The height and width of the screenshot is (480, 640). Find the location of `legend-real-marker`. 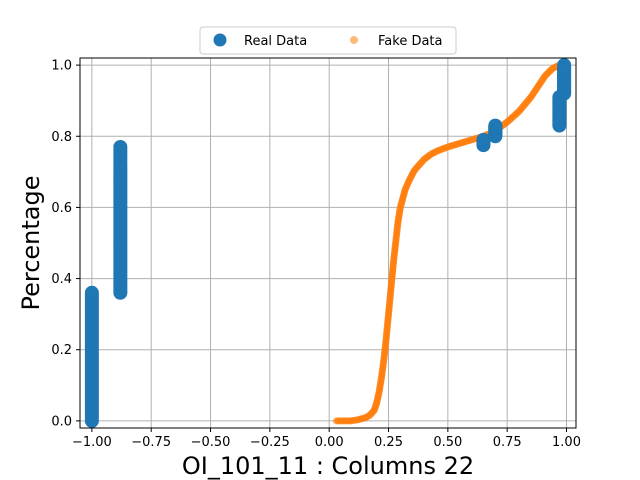

legend-real-marker is located at coordinates (220, 40).